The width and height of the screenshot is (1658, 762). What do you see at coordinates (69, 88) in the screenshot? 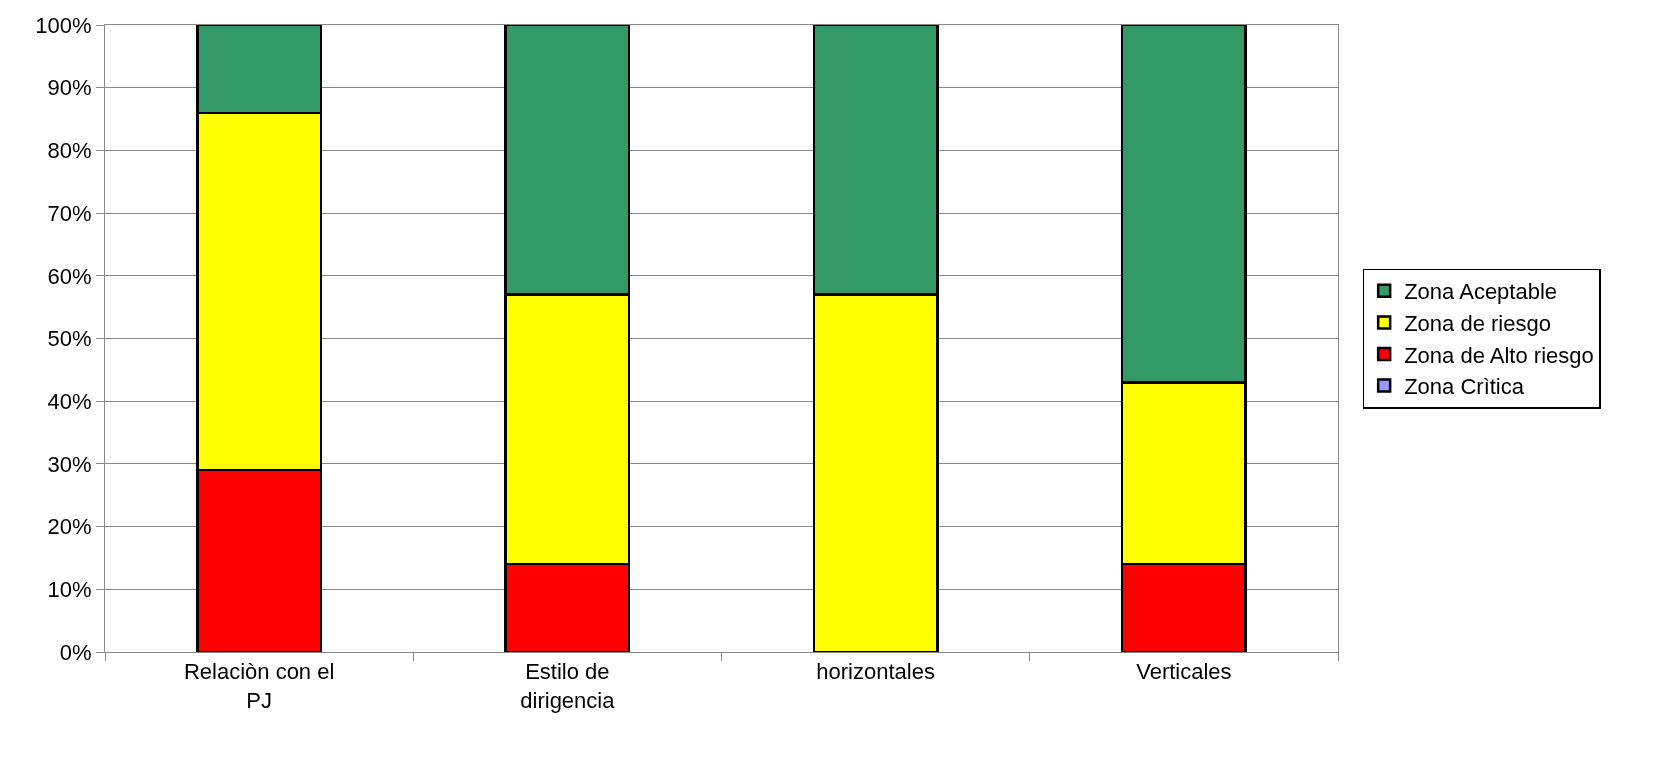
I see `y-tick-label: 90%` at bounding box center [69, 88].